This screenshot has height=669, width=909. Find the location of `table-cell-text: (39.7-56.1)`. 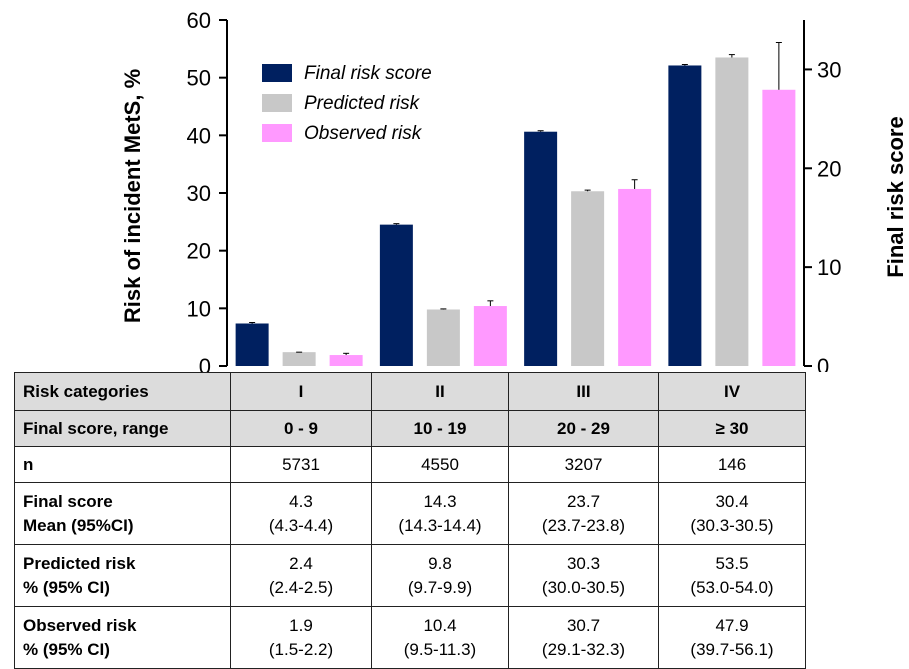

table-cell-text: (39.7-56.1) is located at coordinates (732, 649).